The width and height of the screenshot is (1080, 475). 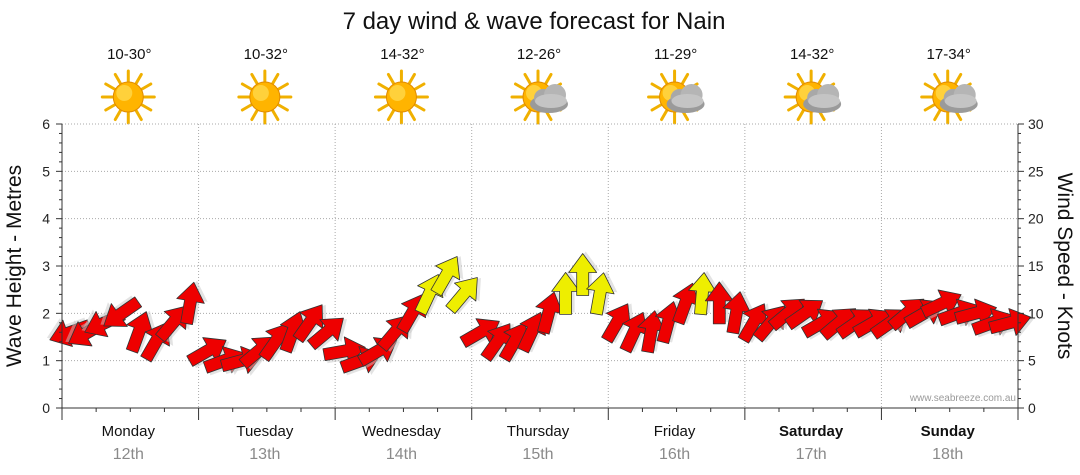 I want to click on temperature-label: 10-30°, so click(x=129, y=54).